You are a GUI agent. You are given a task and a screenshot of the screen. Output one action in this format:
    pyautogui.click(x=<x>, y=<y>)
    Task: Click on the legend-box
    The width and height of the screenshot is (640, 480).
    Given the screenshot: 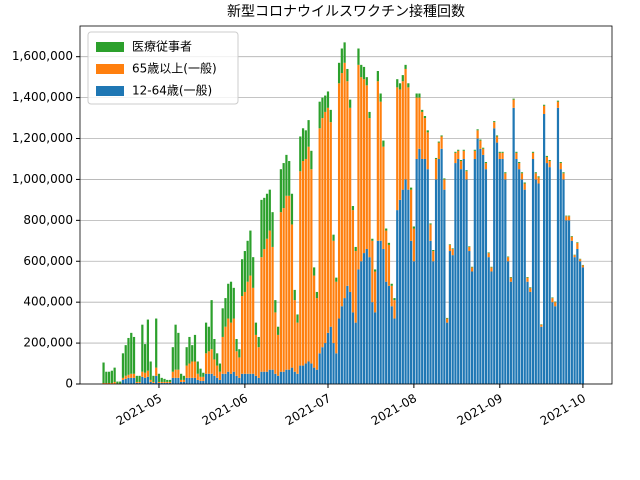 What is the action you would take?
    pyautogui.click(x=163, y=68)
    